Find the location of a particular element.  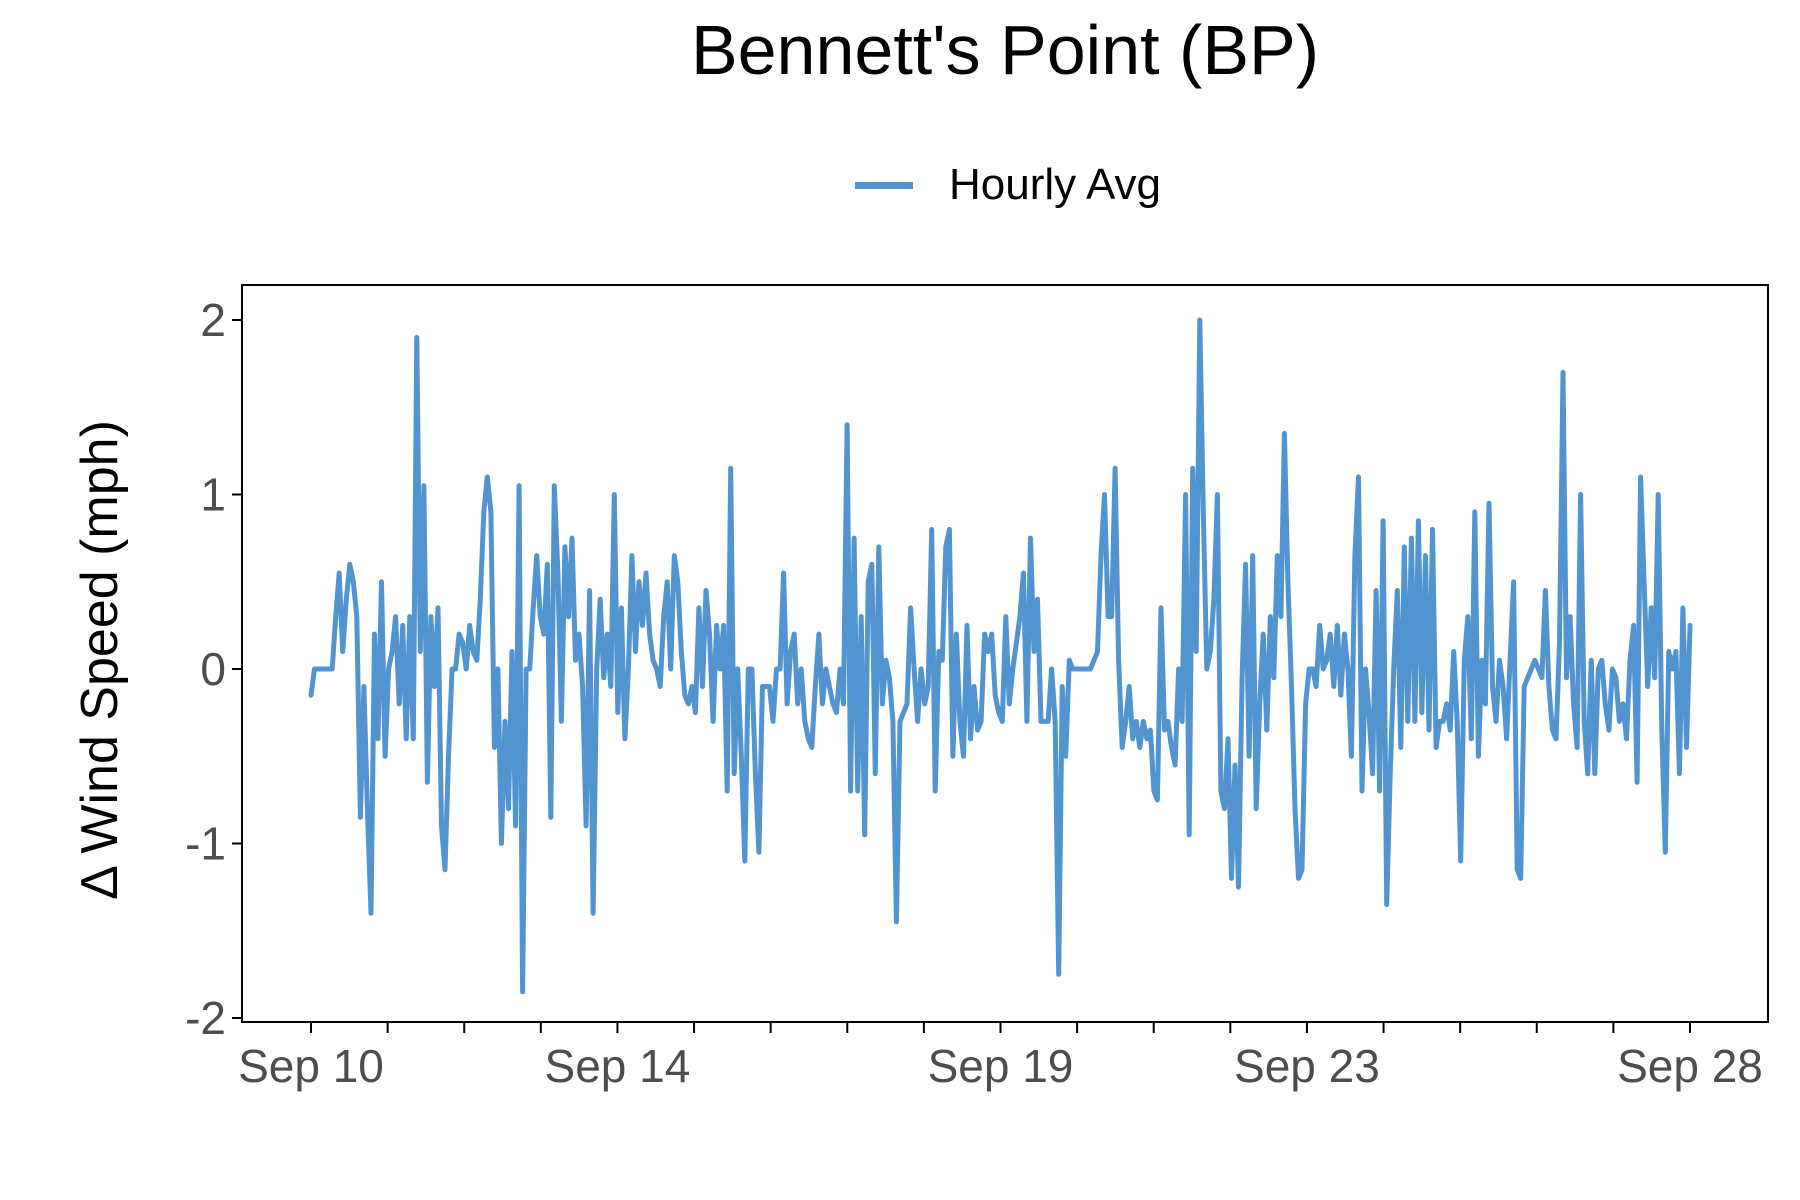

x-tick-label: Sep 19 is located at coordinates (1001, 1066).